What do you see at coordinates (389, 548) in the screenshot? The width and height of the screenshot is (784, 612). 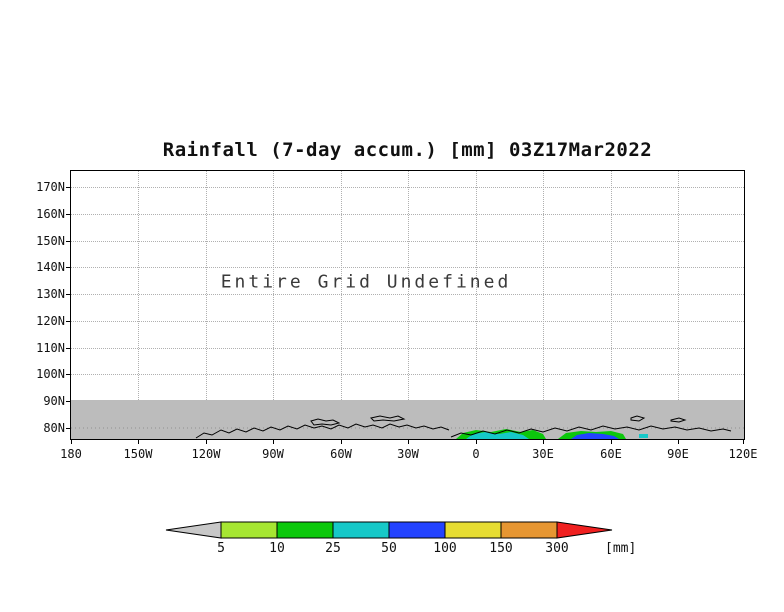 I see `colorbar-label-50: 50` at bounding box center [389, 548].